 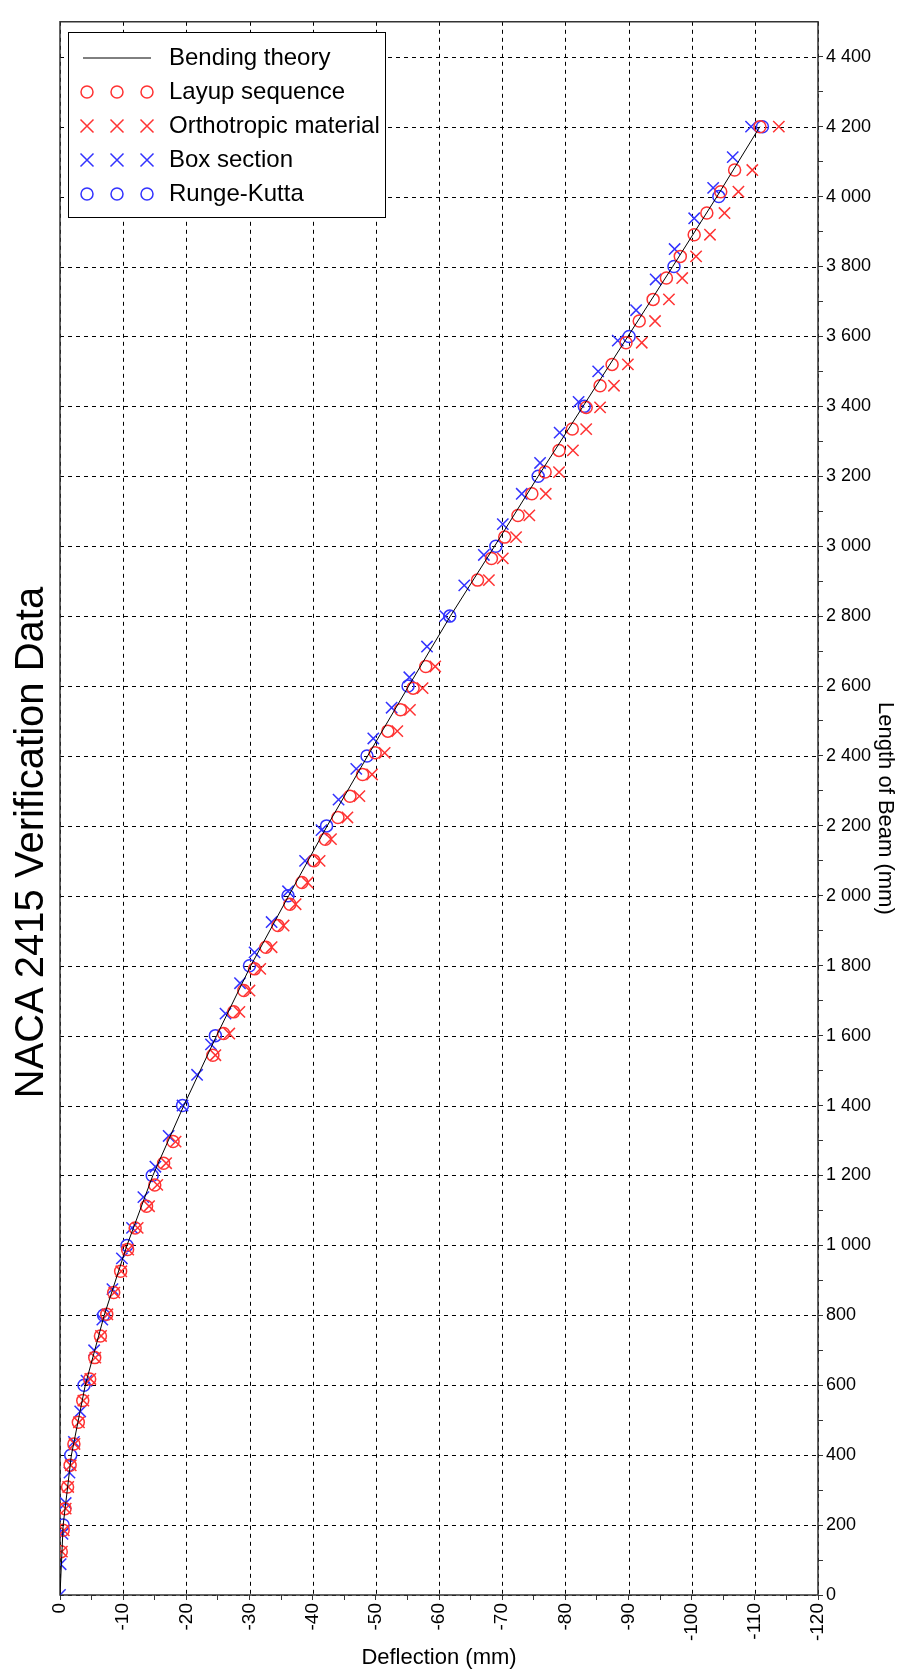 I want to click on y-tick-label: 1 800, so click(x=849, y=964).